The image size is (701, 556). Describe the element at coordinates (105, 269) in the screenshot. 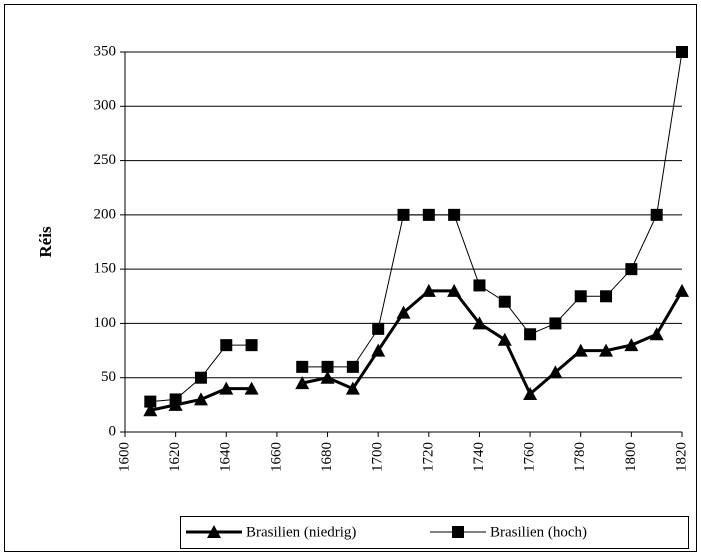

I see `y-tick-label: 150` at that location.